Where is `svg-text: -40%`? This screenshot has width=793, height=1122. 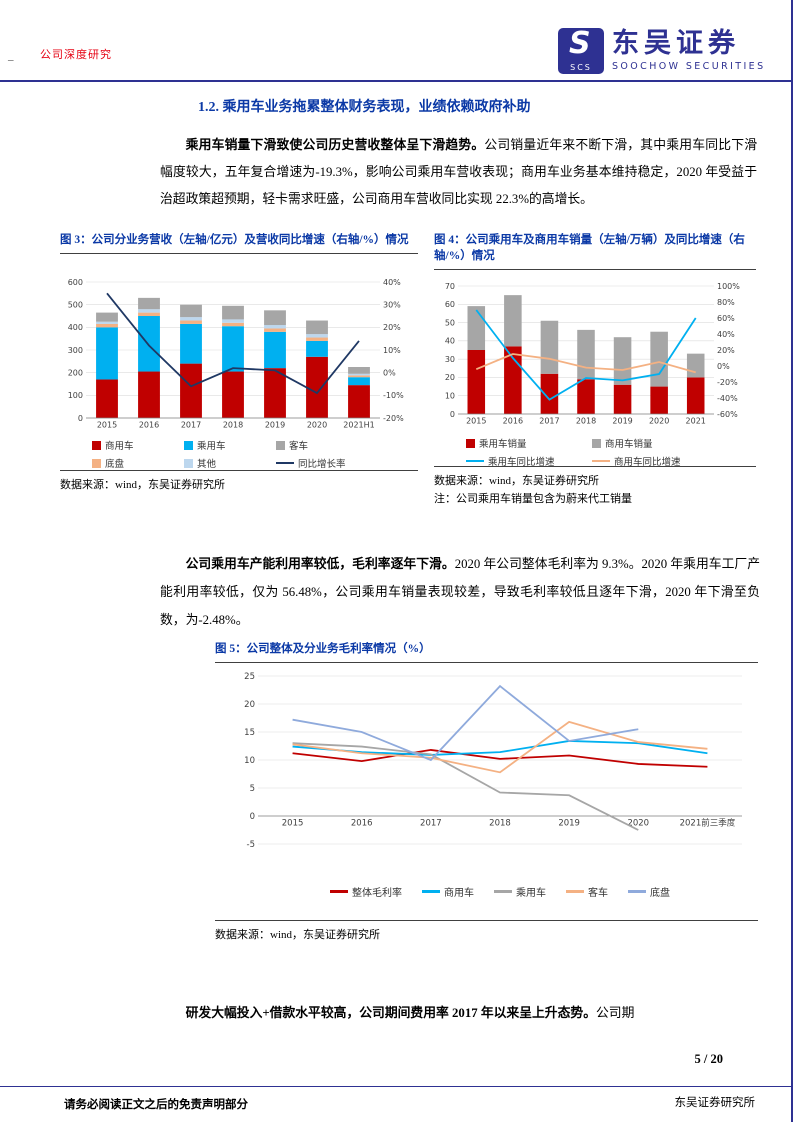
svg-text: -40% is located at coordinates (727, 398).